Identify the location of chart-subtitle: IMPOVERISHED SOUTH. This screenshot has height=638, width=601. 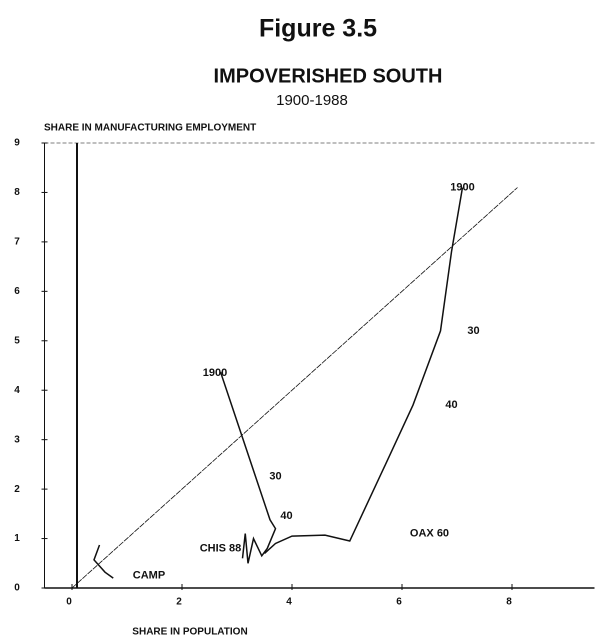
(328, 76).